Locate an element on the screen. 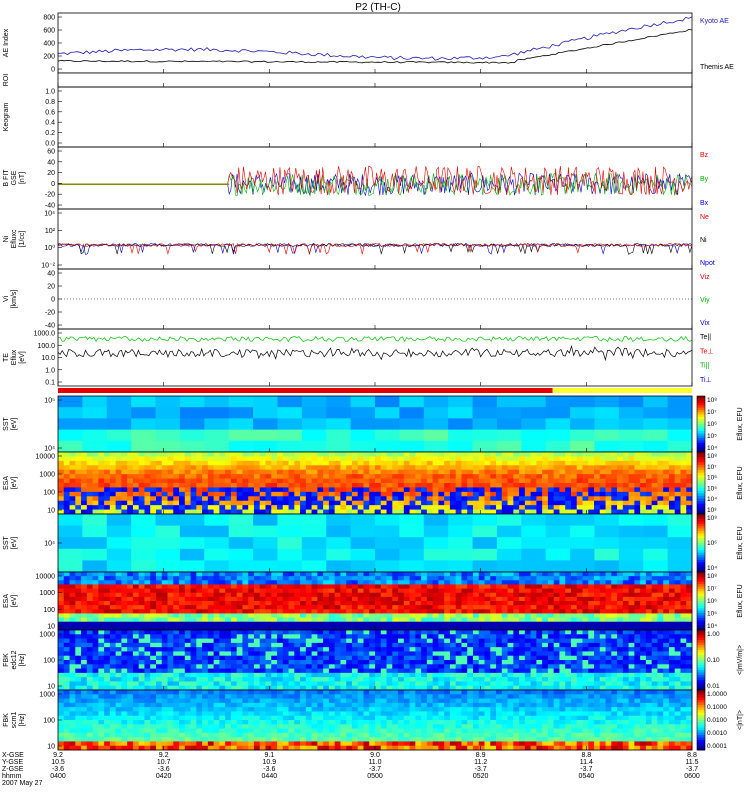  colorbar-segment is located at coordinates (701, 561).